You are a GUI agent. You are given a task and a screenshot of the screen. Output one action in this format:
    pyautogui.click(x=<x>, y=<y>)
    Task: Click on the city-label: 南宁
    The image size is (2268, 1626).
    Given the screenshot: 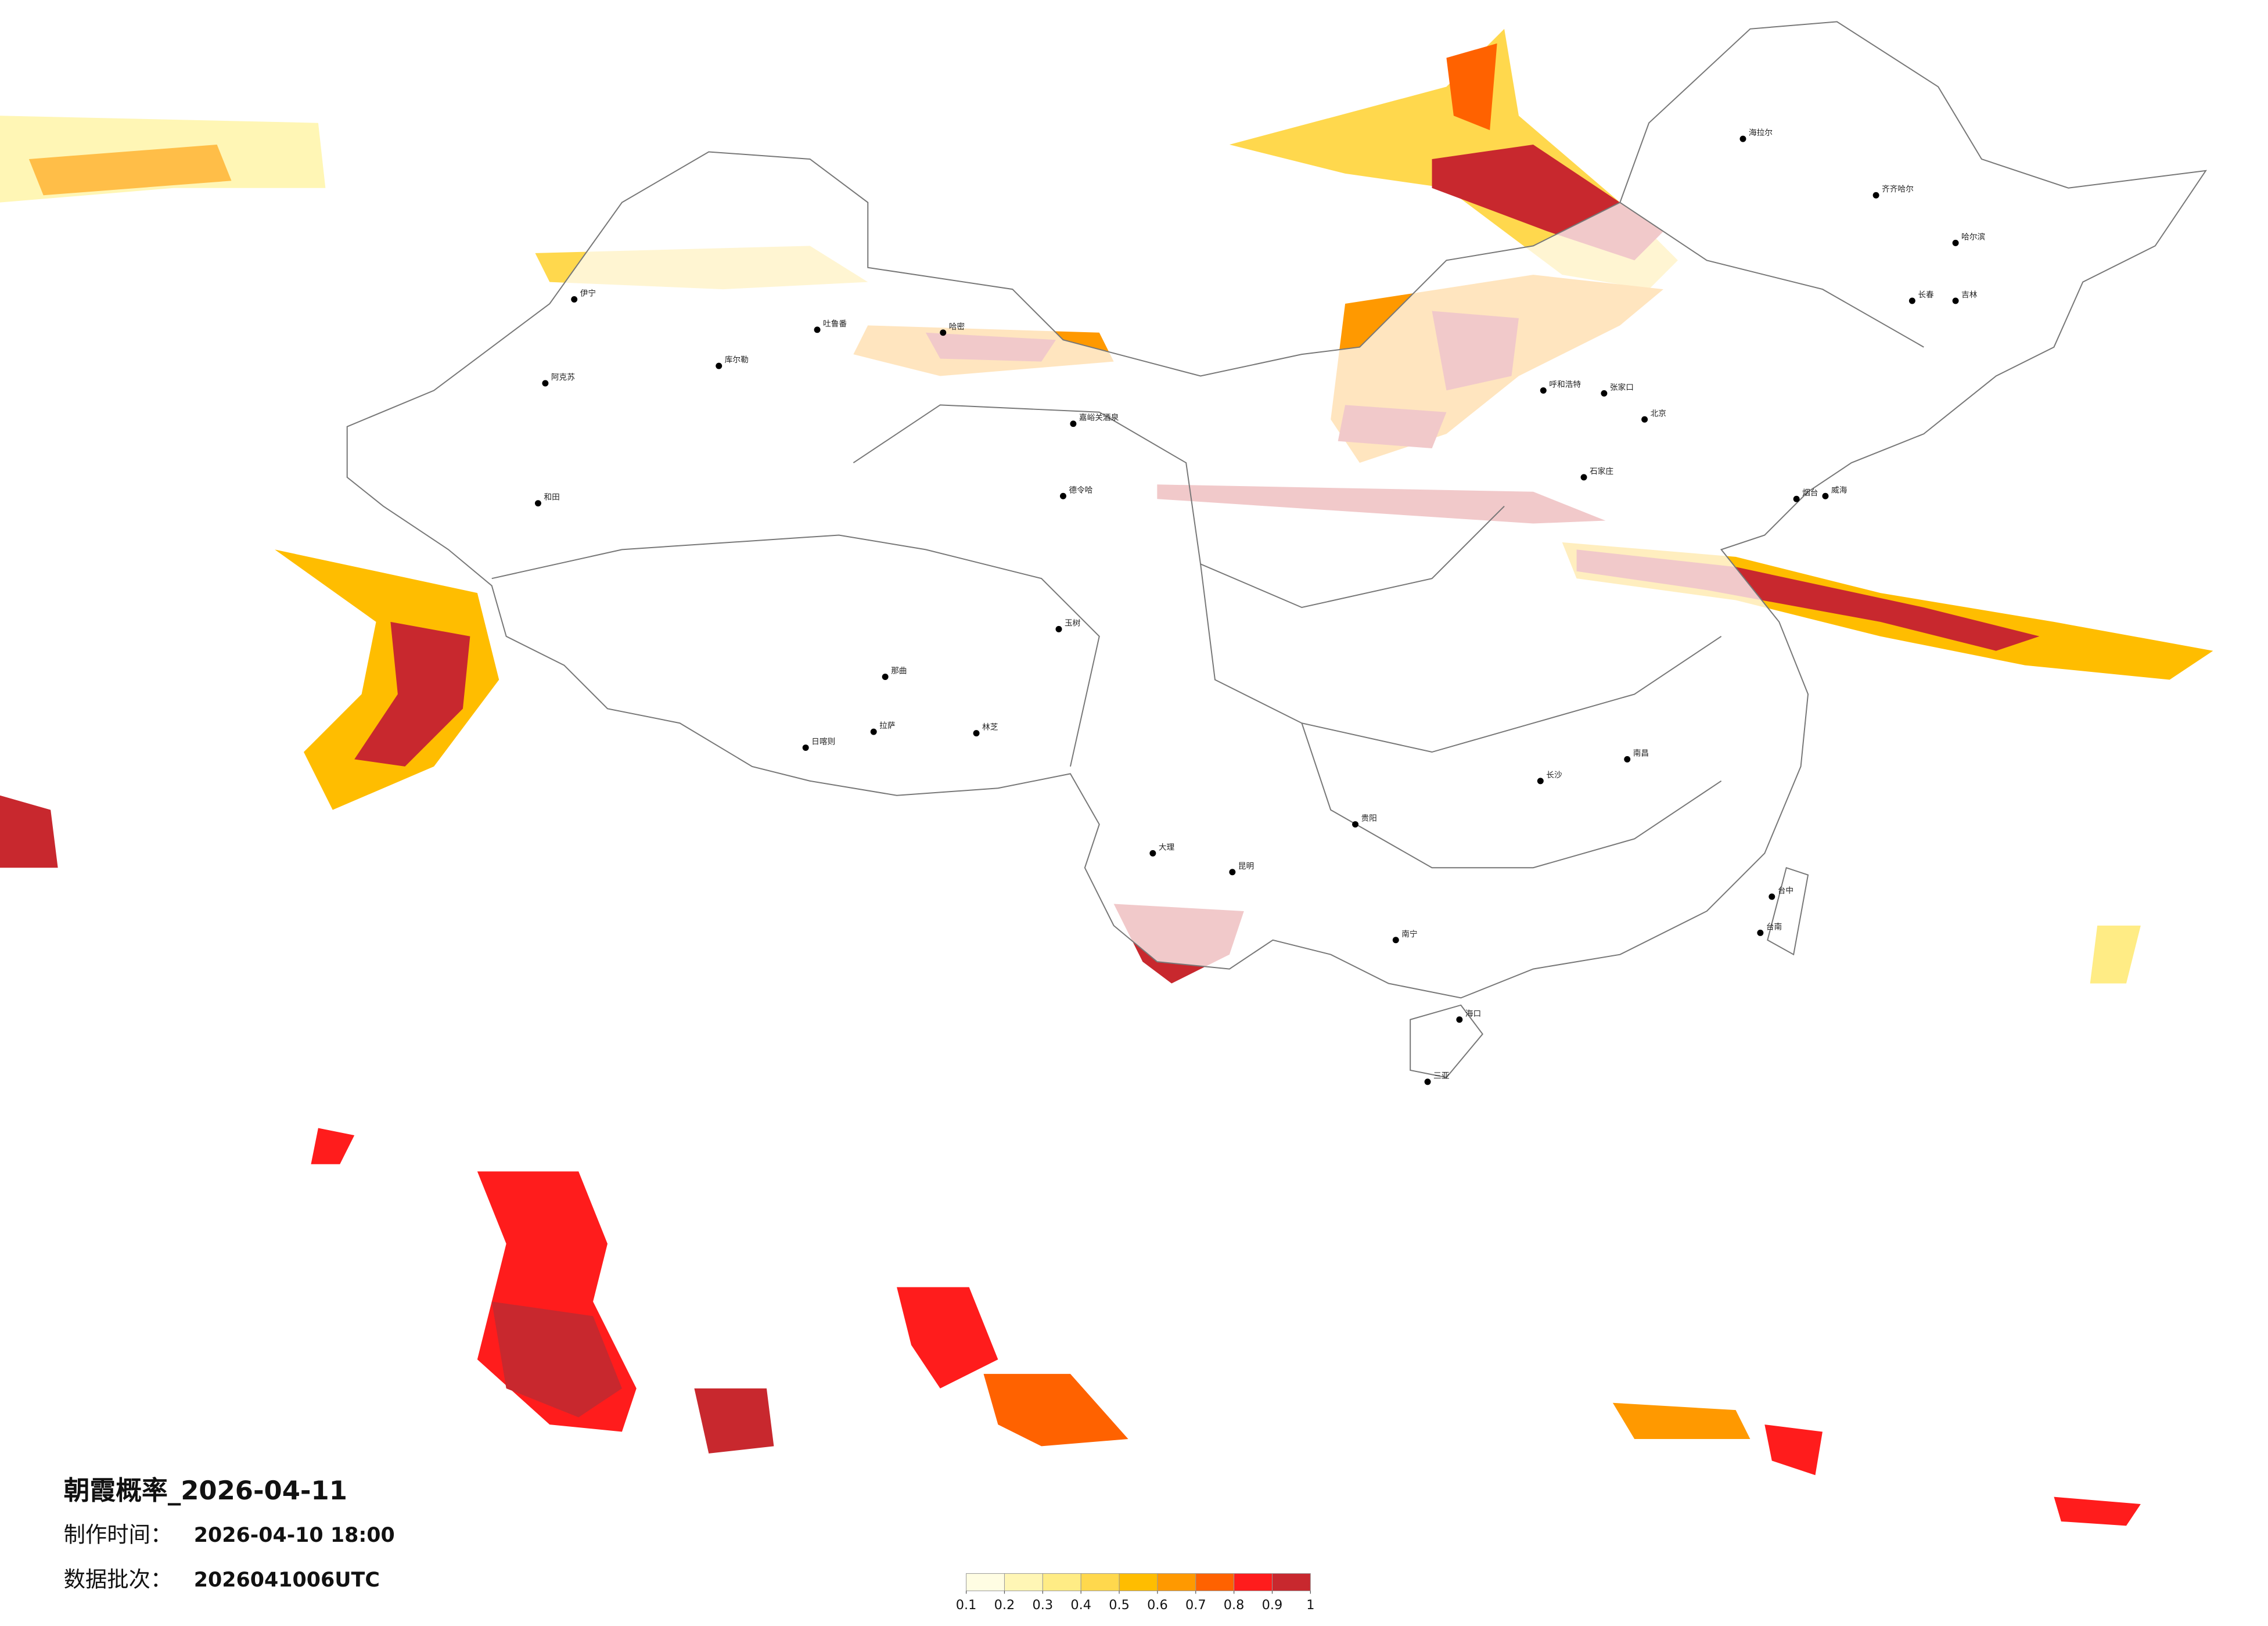 What is the action you would take?
    pyautogui.click(x=1409, y=934)
    